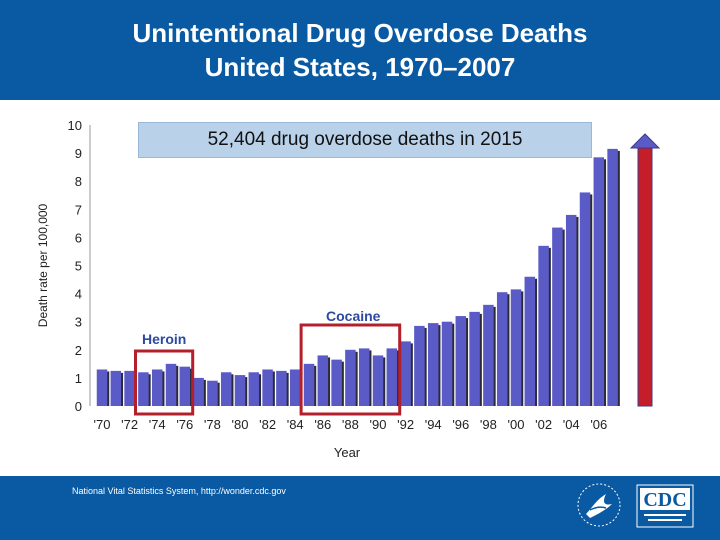 Image resolution: width=720 pixels, height=540 pixels. Describe the element at coordinates (664, 500) in the screenshot. I see `cdc-logo-text: CDC` at that location.